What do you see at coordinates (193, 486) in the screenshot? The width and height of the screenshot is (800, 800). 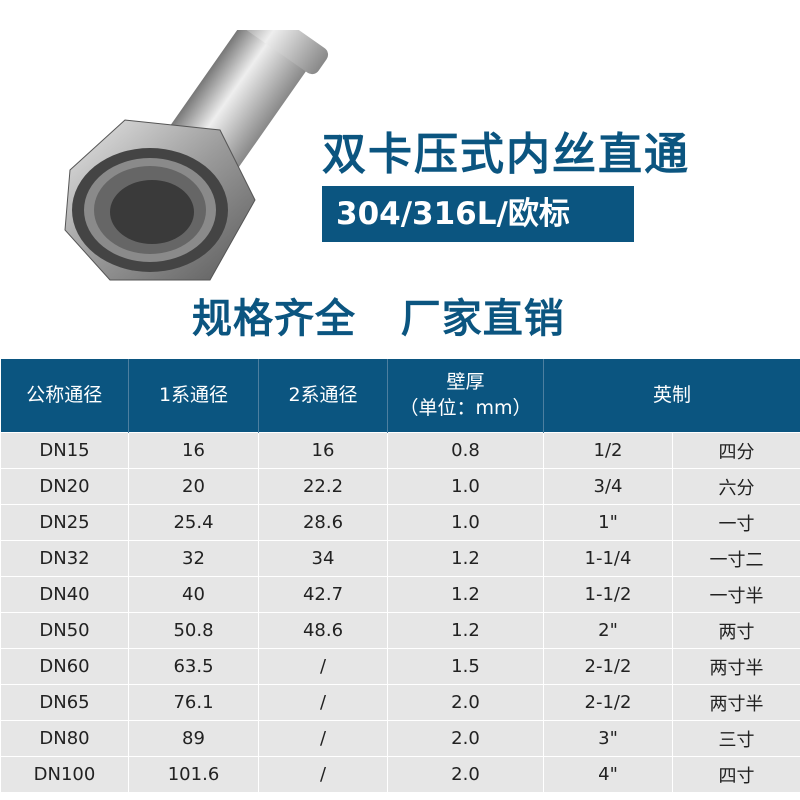 I see `cell-series1: 20` at bounding box center [193, 486].